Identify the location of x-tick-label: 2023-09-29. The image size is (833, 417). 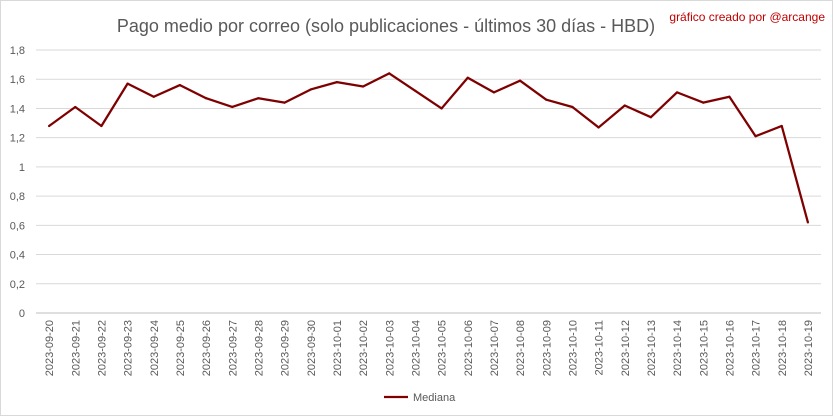
(286, 348).